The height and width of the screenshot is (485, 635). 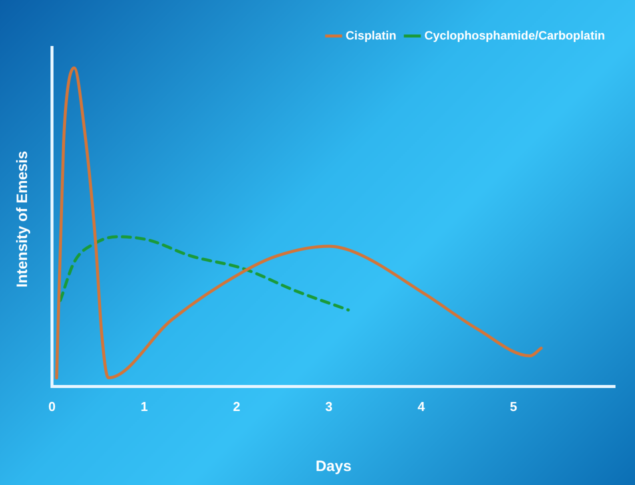 I want to click on x-axis-title: Days, so click(x=334, y=467).